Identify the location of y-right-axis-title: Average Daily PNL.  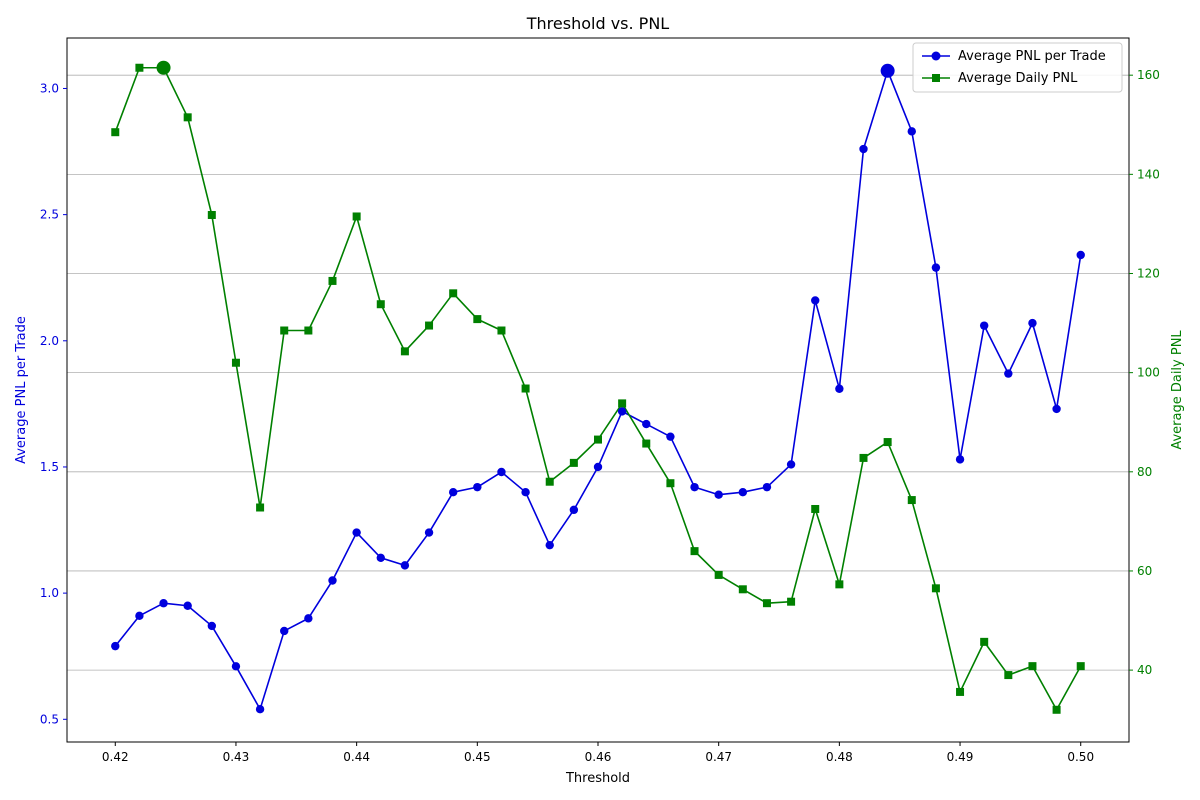
(1177, 390).